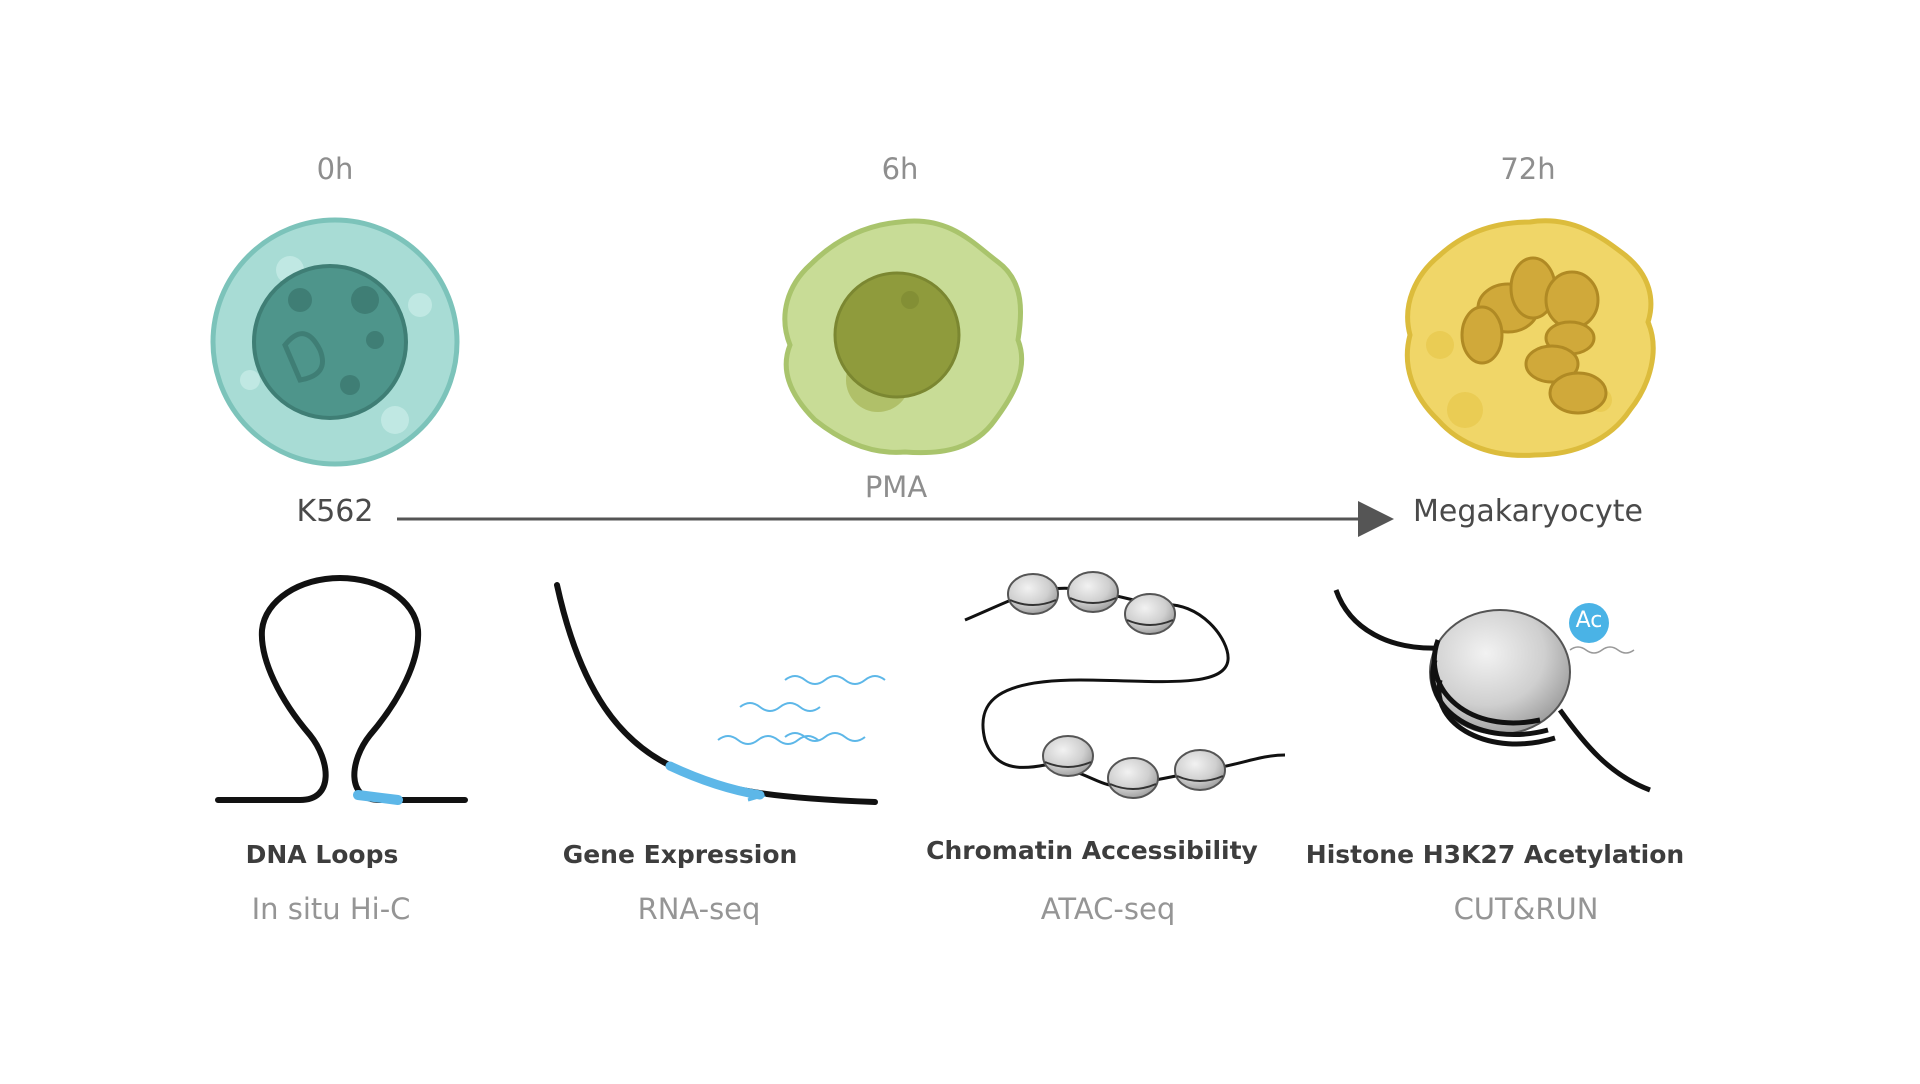  What do you see at coordinates (1526, 909) in the screenshot?
I see `assay-method: CUT&RUN` at bounding box center [1526, 909].